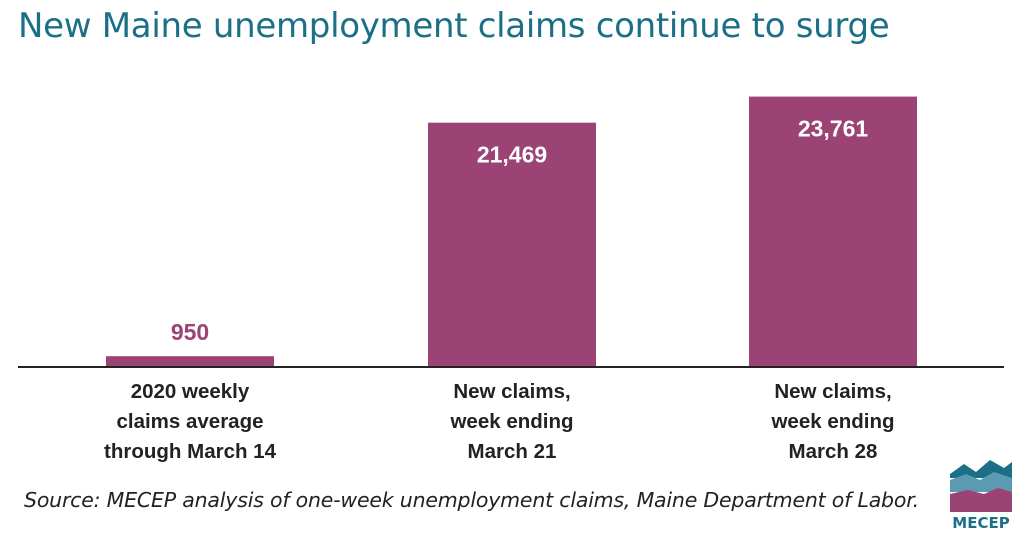  I want to click on category-label: claims average, so click(189, 421).